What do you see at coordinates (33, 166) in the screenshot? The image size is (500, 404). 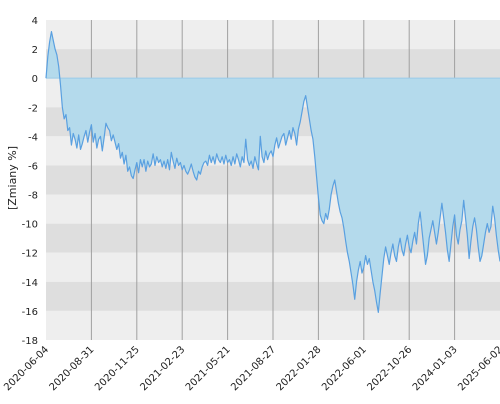 I see `y-tick-label: -6` at bounding box center [33, 166].